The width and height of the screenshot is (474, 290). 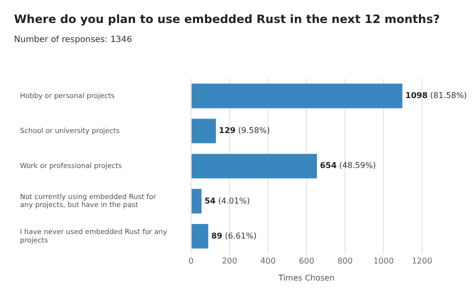 What do you see at coordinates (244, 131) in the screenshot?
I see `data-label: 129 (9.58%)` at bounding box center [244, 131].